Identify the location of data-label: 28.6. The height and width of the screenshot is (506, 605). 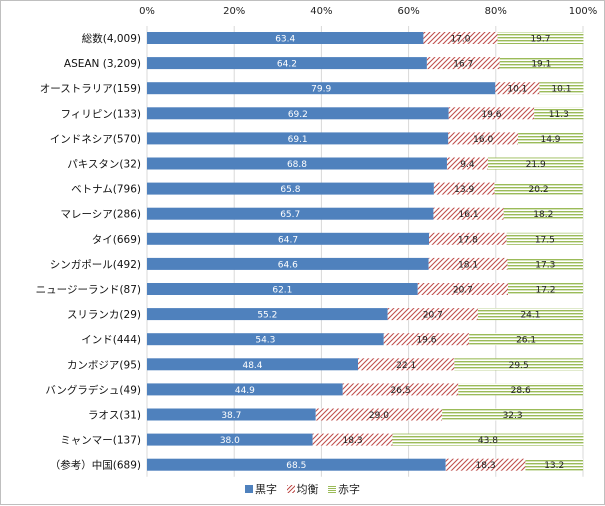
(521, 391).